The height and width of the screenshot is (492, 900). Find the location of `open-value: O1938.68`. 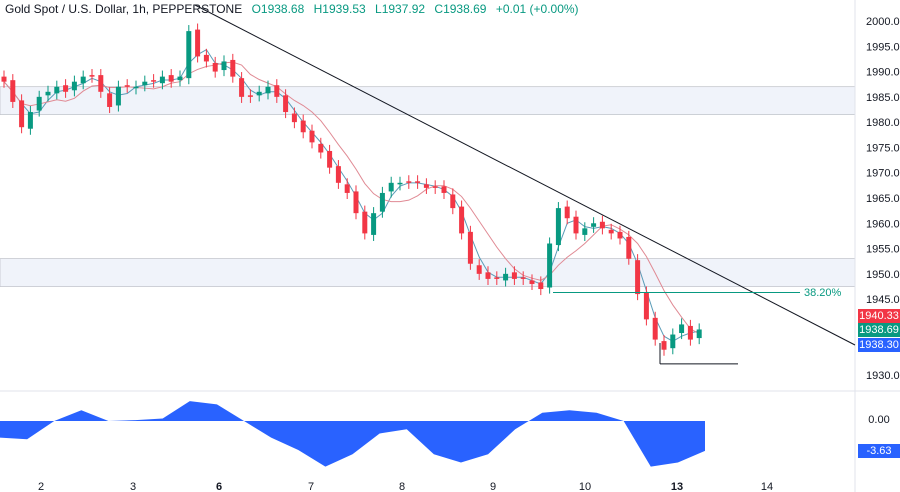

open-value: O1938.68 is located at coordinates (278, 9).